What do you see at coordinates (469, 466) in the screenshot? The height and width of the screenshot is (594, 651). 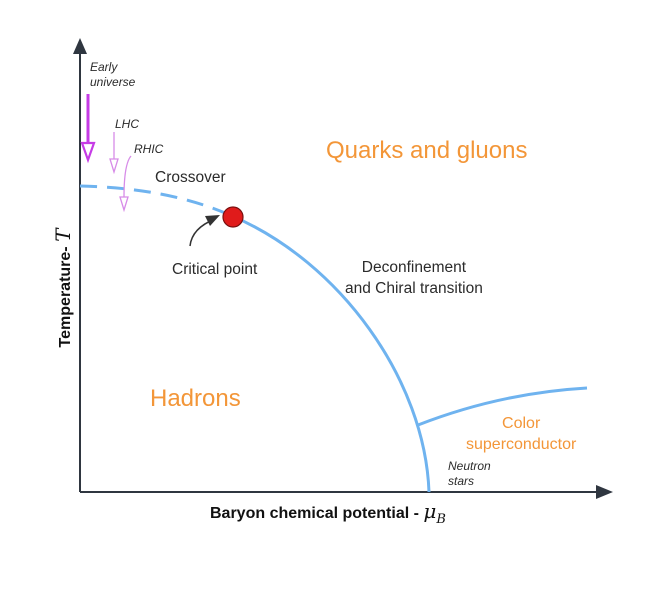 I see `neutron-stars-label-line1: Neutron` at bounding box center [469, 466].